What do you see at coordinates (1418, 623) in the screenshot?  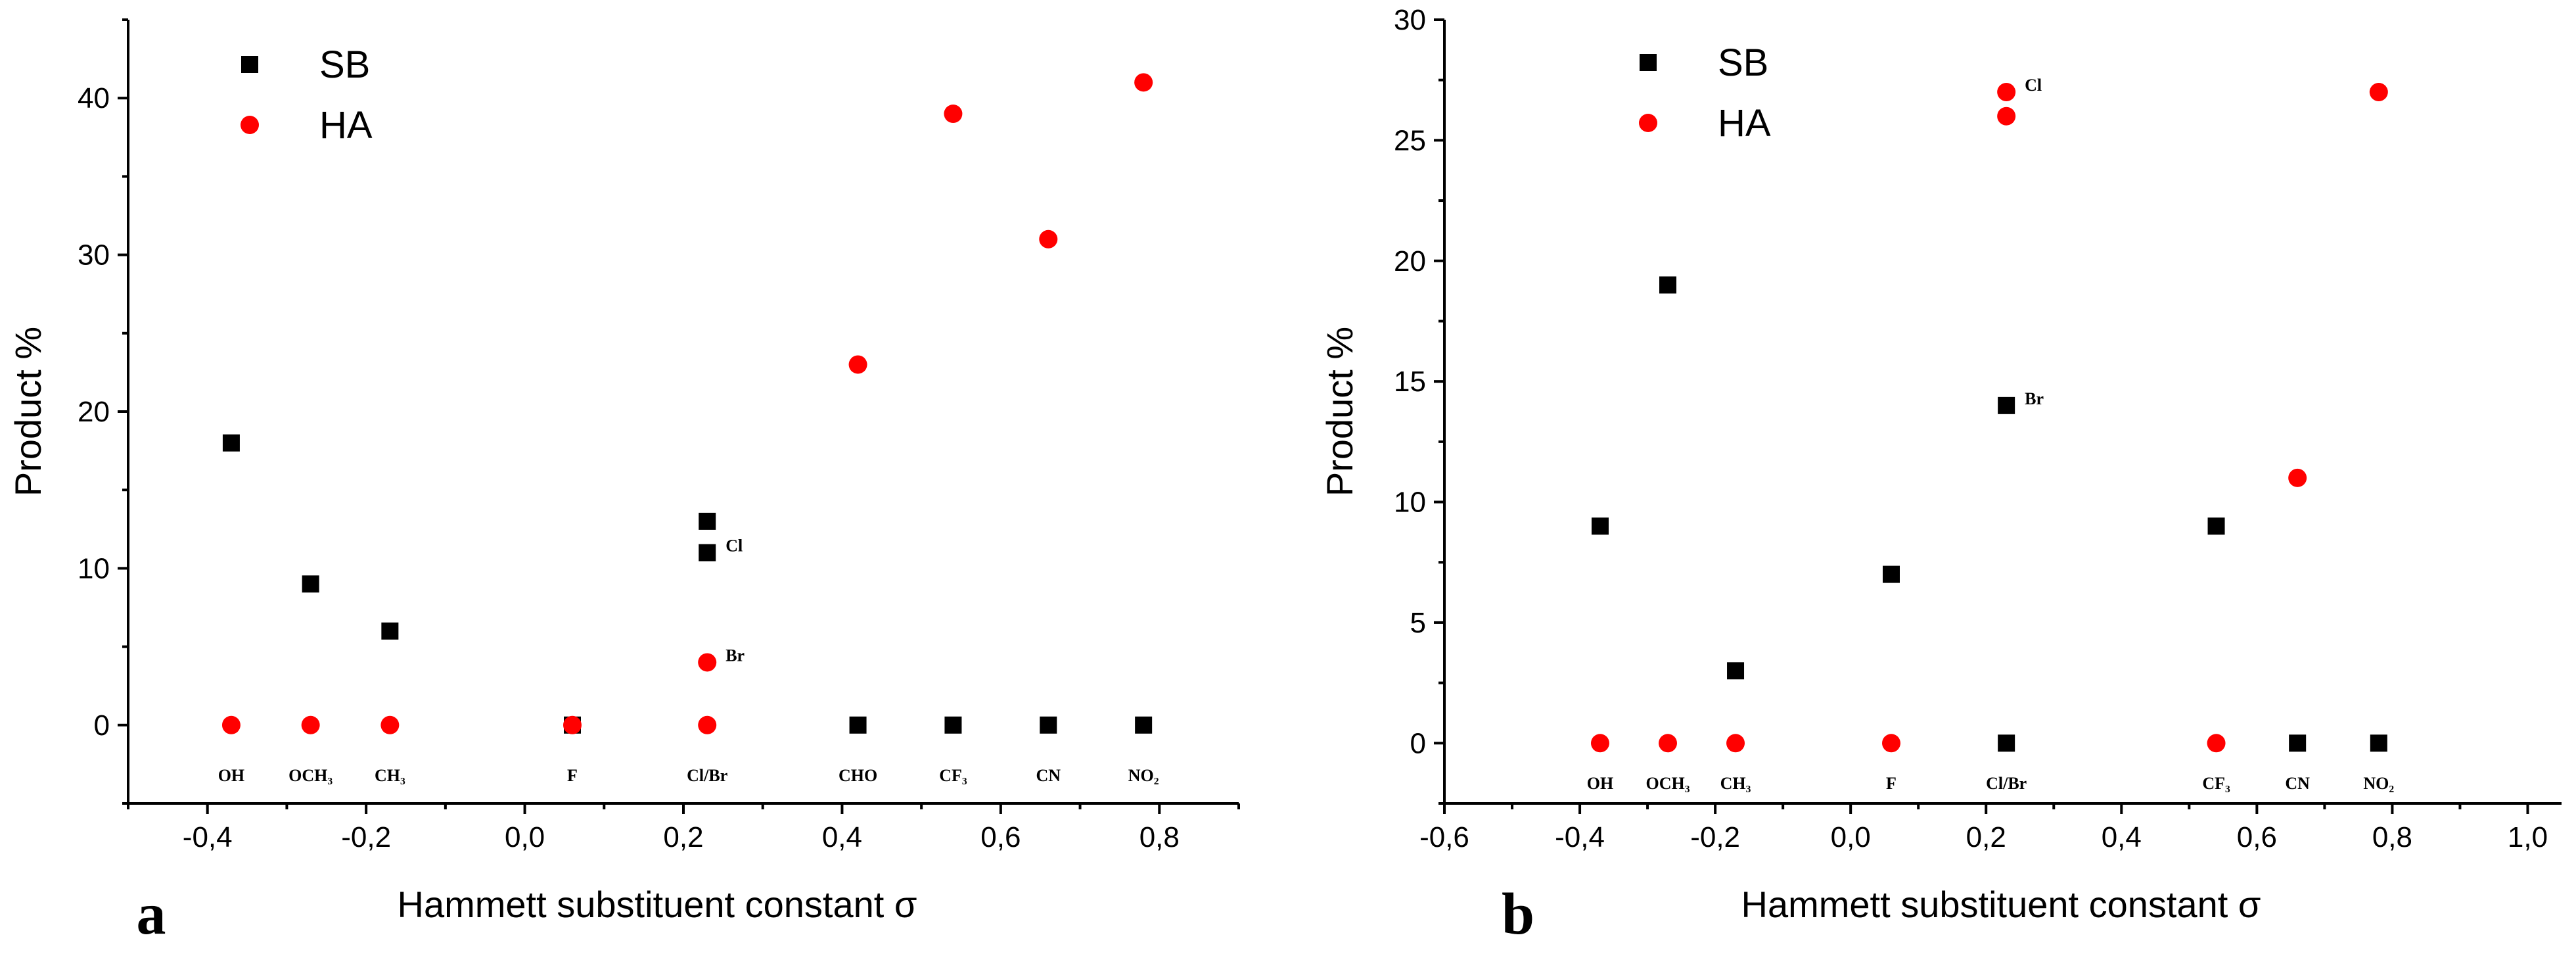 I see `y-tick-label: 5` at bounding box center [1418, 623].